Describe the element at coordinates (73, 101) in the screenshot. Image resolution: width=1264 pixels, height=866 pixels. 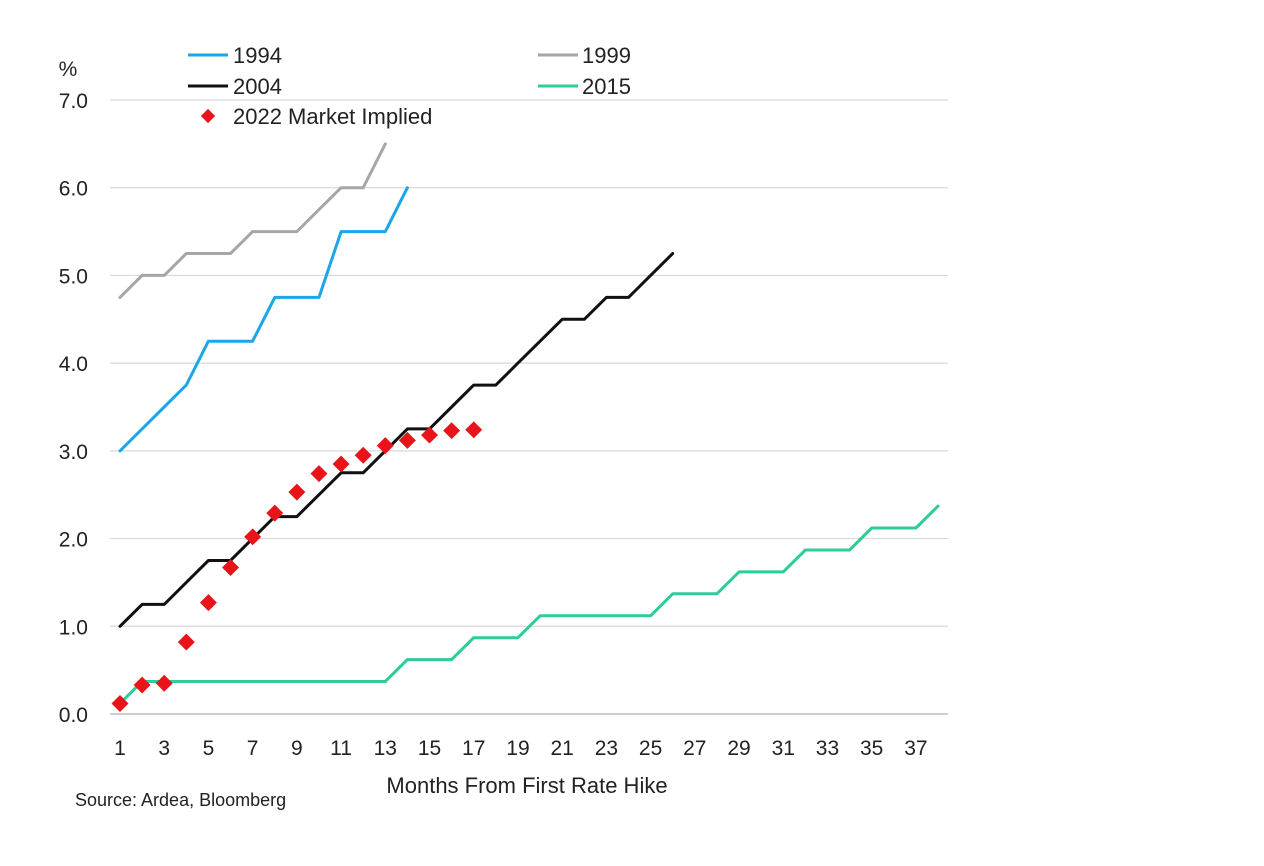
I see `y-tick-label: 7.0` at that location.